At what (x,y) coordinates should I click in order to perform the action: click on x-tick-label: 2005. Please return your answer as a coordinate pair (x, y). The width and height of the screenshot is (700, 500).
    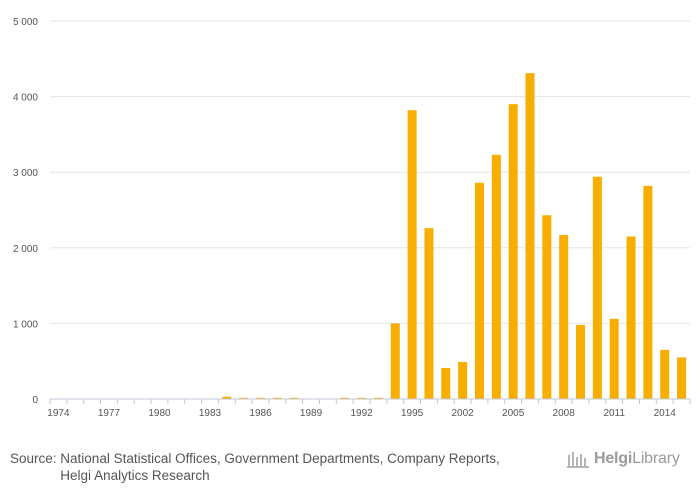
    Looking at the image, I should click on (513, 413).